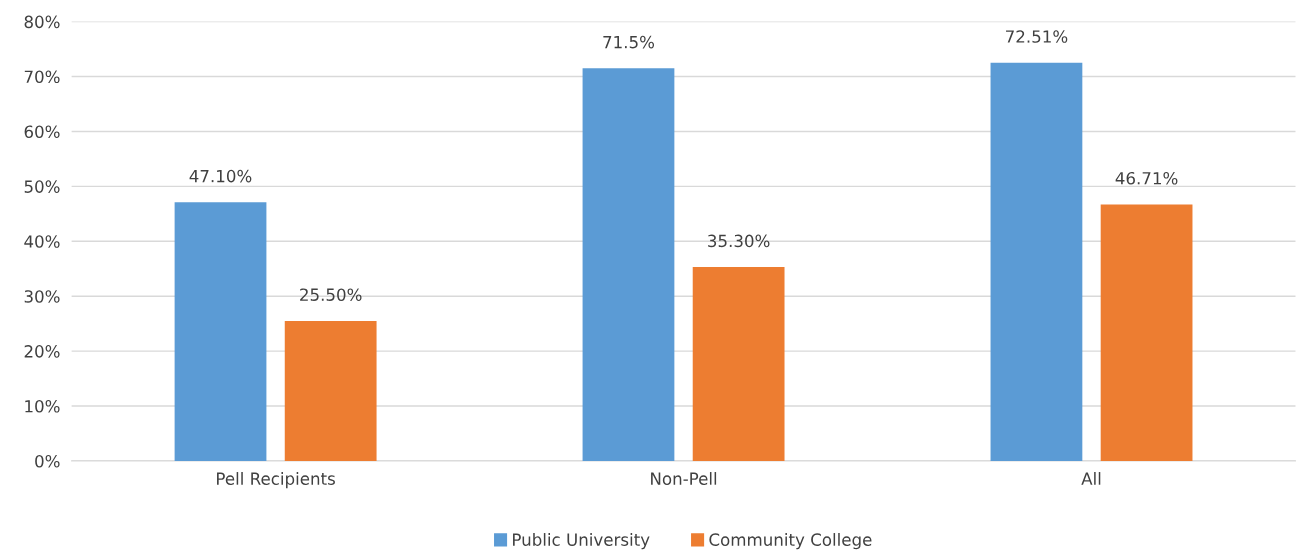  I want to click on y-tick-label: 30%, so click(42, 296).